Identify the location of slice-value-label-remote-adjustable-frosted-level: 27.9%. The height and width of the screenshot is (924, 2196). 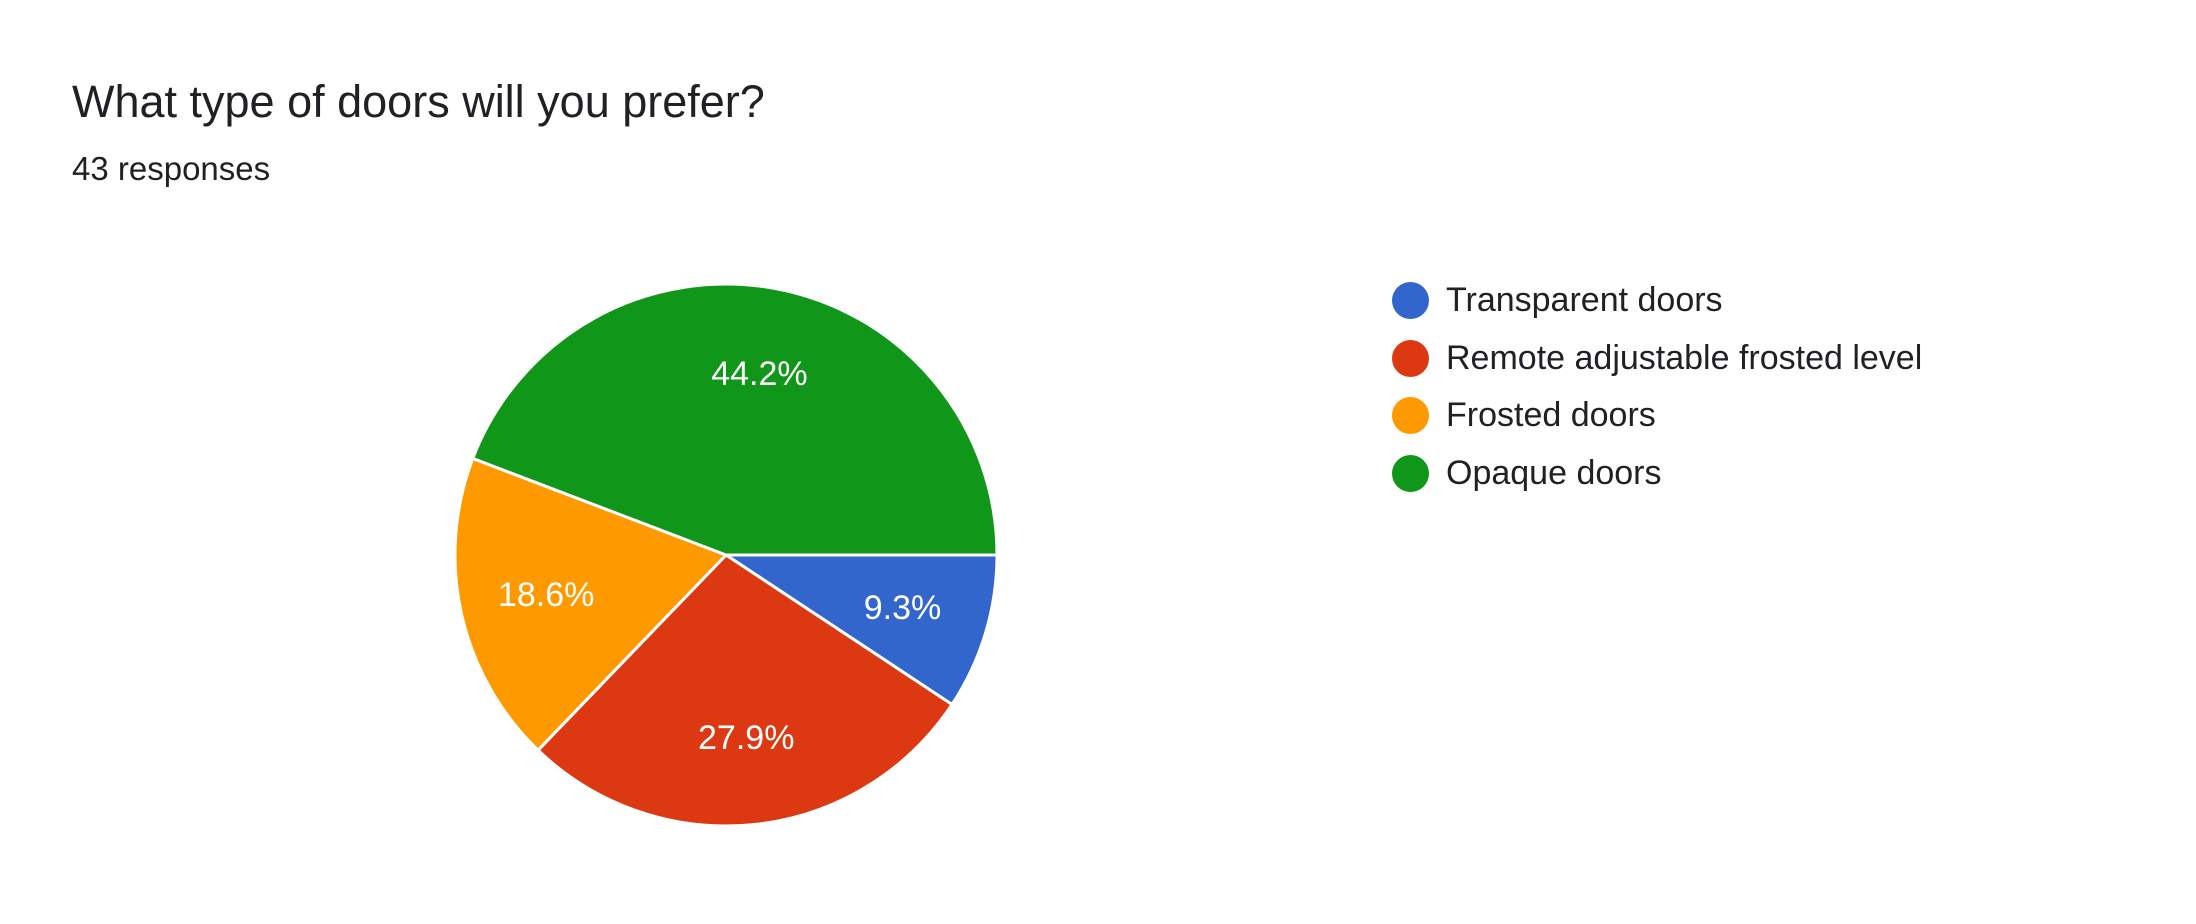
(746, 738).